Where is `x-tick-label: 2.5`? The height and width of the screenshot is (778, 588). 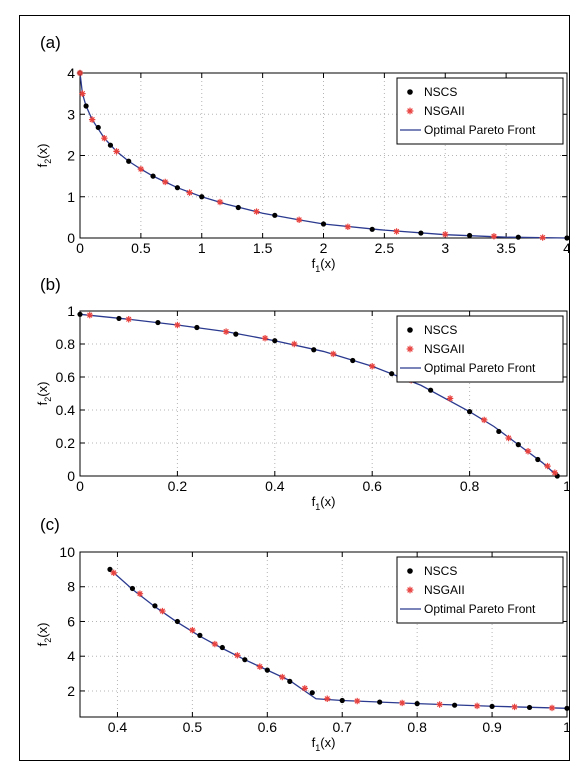
x-tick-label: 2.5 is located at coordinates (385, 248).